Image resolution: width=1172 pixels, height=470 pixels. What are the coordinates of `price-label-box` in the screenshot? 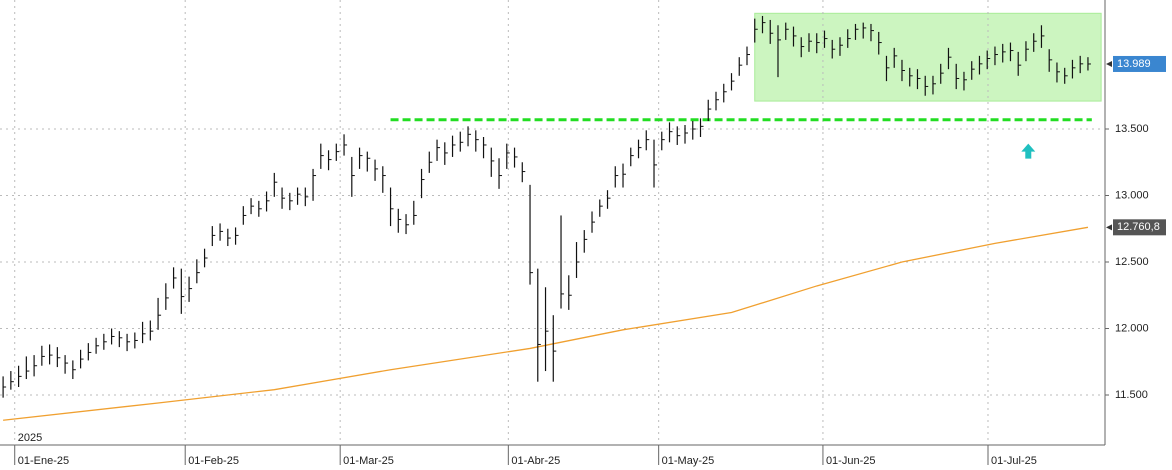 It's located at (1139, 63).